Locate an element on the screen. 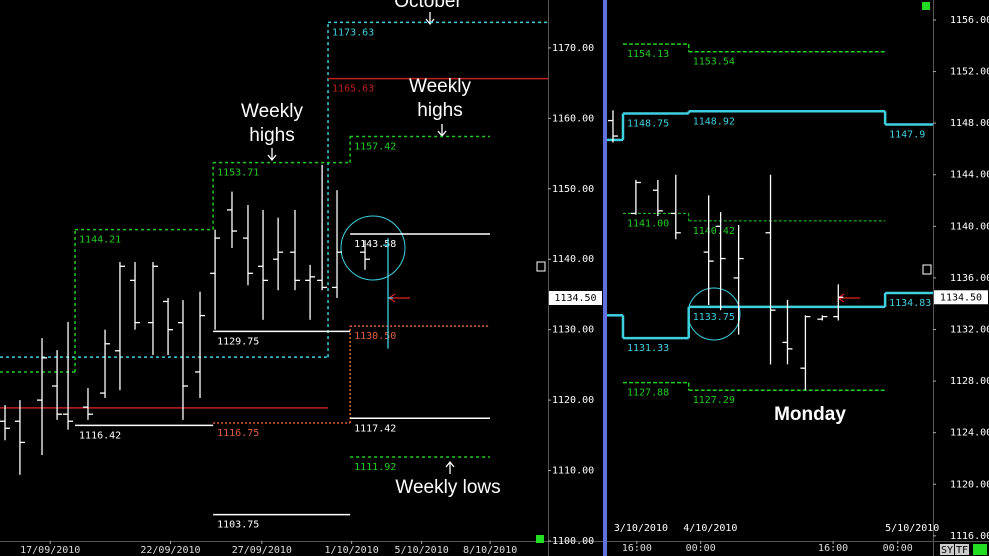 This screenshot has width=989, height=556. y-tick-label: 1116.00 is located at coordinates (969, 536).